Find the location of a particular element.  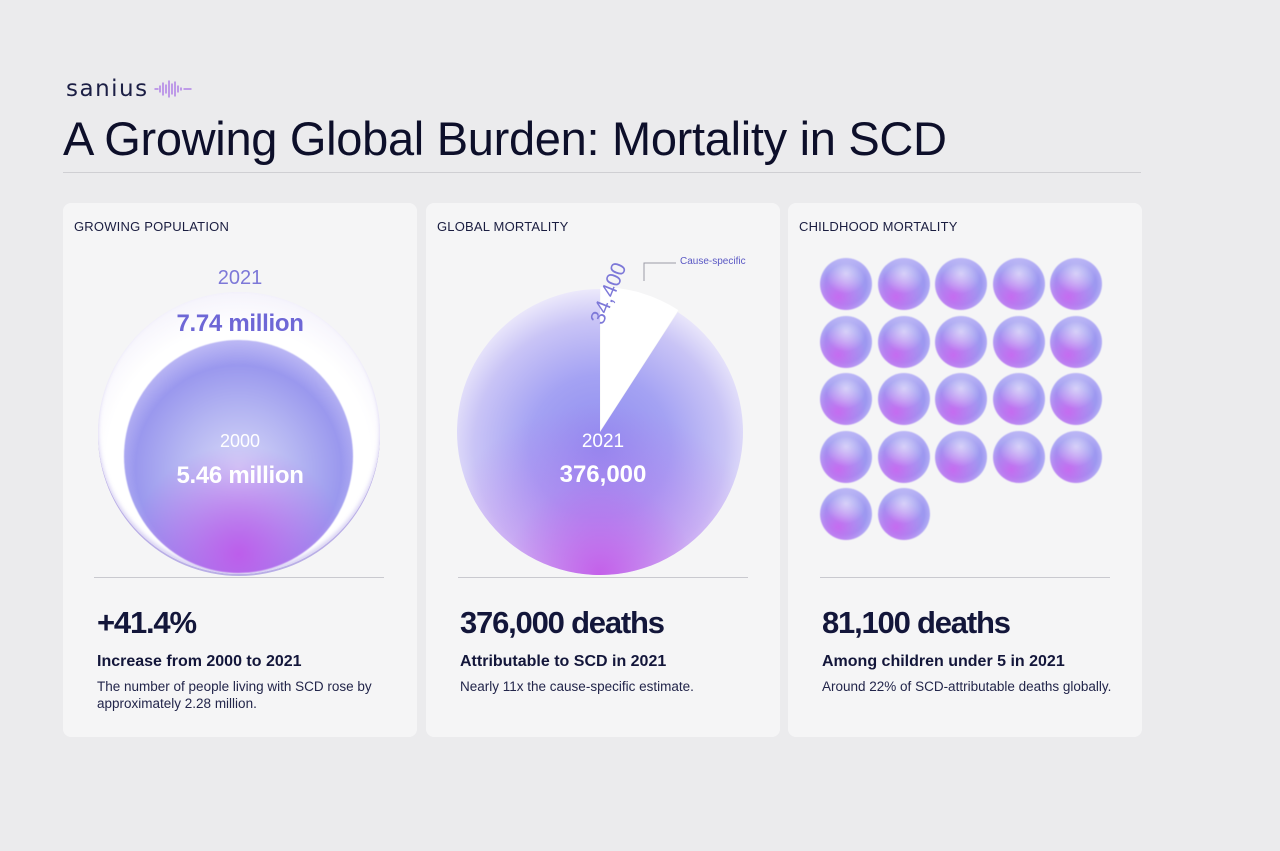

pie-slice-remainder-glow is located at coordinates (599, 432).